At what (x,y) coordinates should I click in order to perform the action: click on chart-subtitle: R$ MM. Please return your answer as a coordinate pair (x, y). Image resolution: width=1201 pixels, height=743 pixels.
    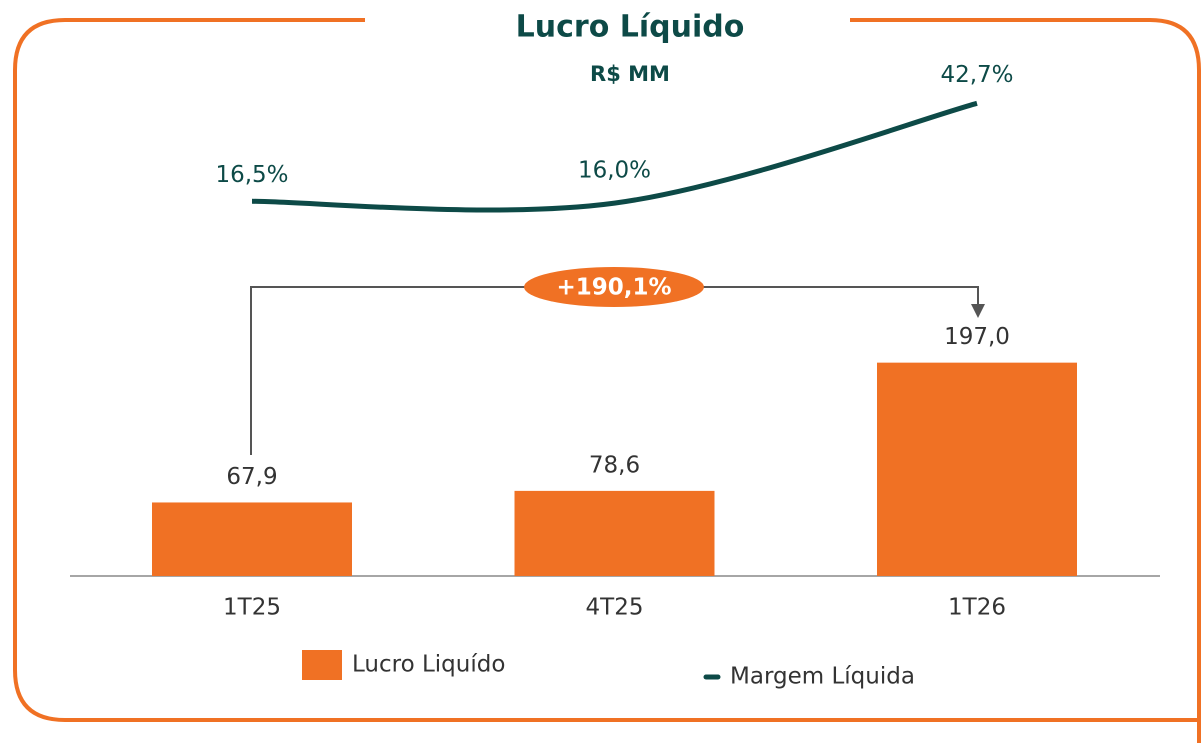
    Looking at the image, I should click on (630, 74).